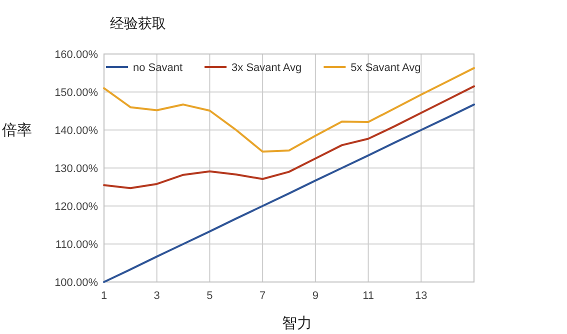  I want to click on y-tick-label: 100.00%, so click(76, 283).